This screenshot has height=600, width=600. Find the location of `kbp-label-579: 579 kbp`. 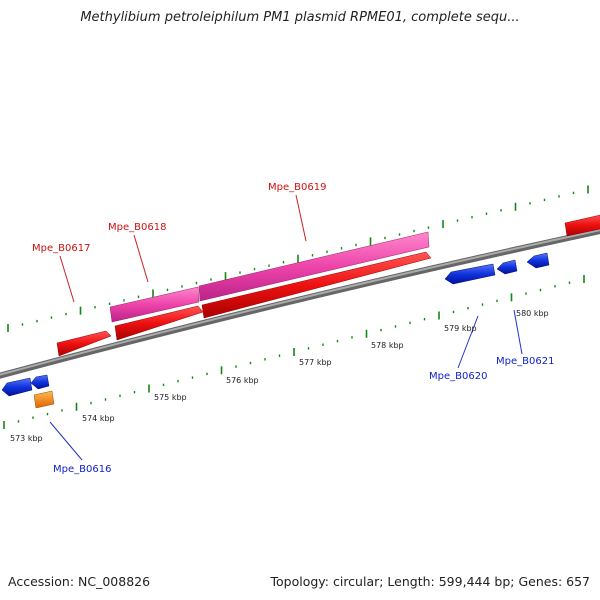

kbp-label-579: 579 kbp is located at coordinates (460, 328).